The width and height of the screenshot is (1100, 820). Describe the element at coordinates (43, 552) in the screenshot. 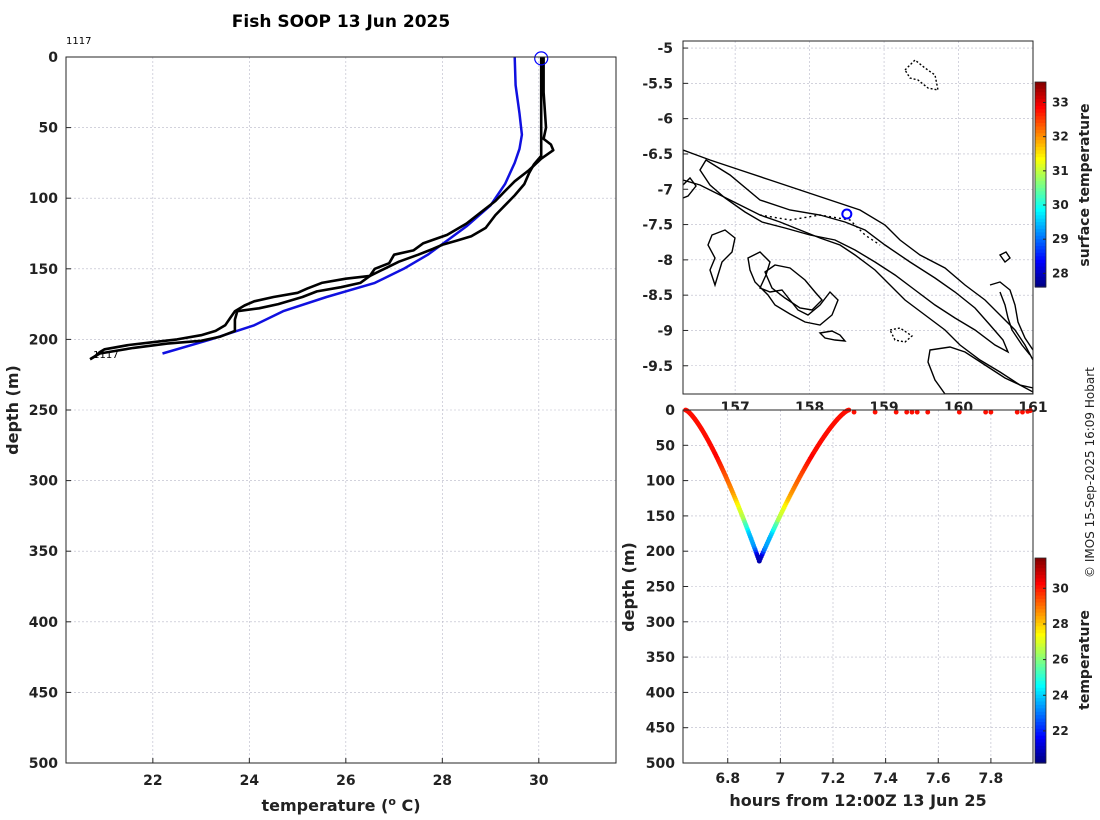

I see `y-tick-label: 350` at that location.